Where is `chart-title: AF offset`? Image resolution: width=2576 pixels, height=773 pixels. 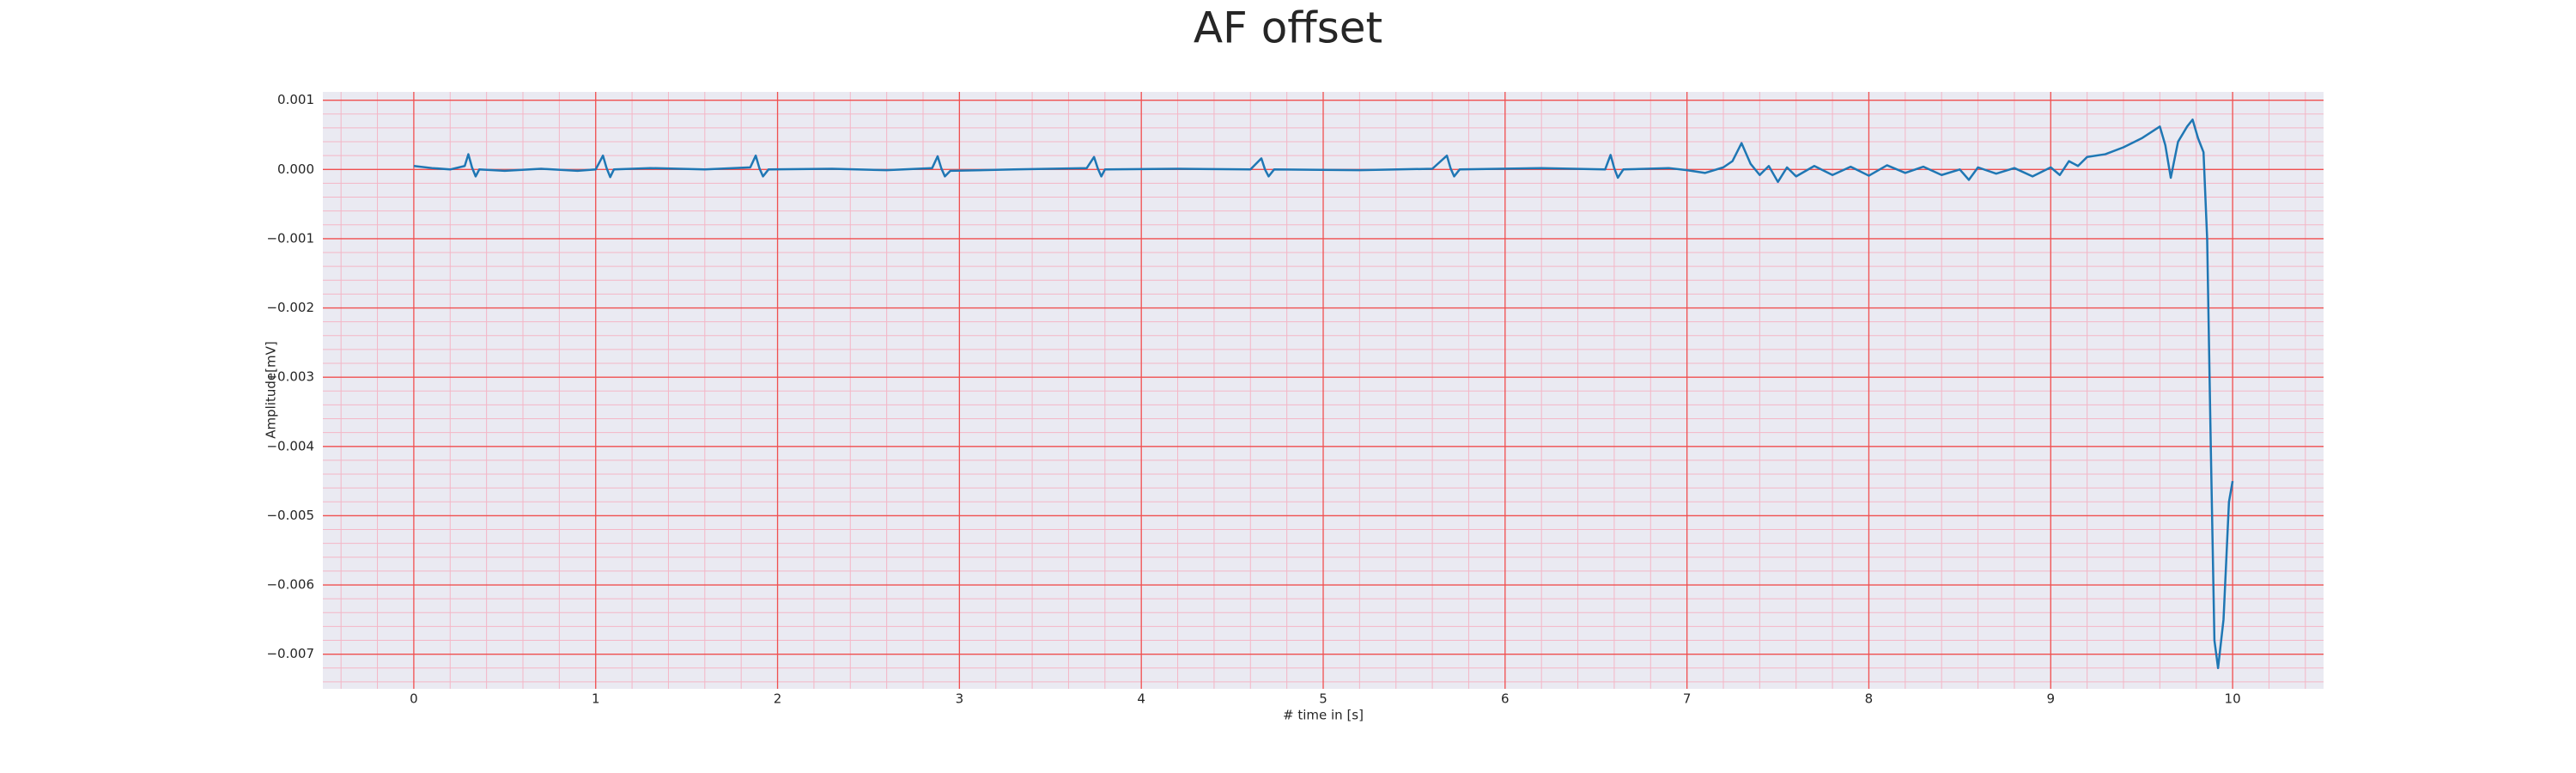 chart-title: AF offset is located at coordinates (1288, 28).